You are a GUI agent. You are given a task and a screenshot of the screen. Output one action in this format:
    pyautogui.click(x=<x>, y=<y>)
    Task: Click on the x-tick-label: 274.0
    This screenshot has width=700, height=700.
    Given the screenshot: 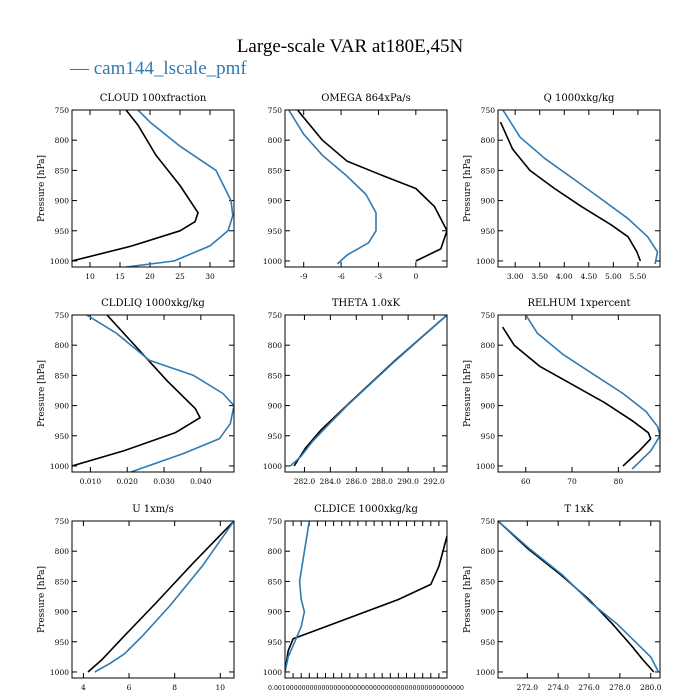 What is the action you would take?
    pyautogui.click(x=558, y=687)
    